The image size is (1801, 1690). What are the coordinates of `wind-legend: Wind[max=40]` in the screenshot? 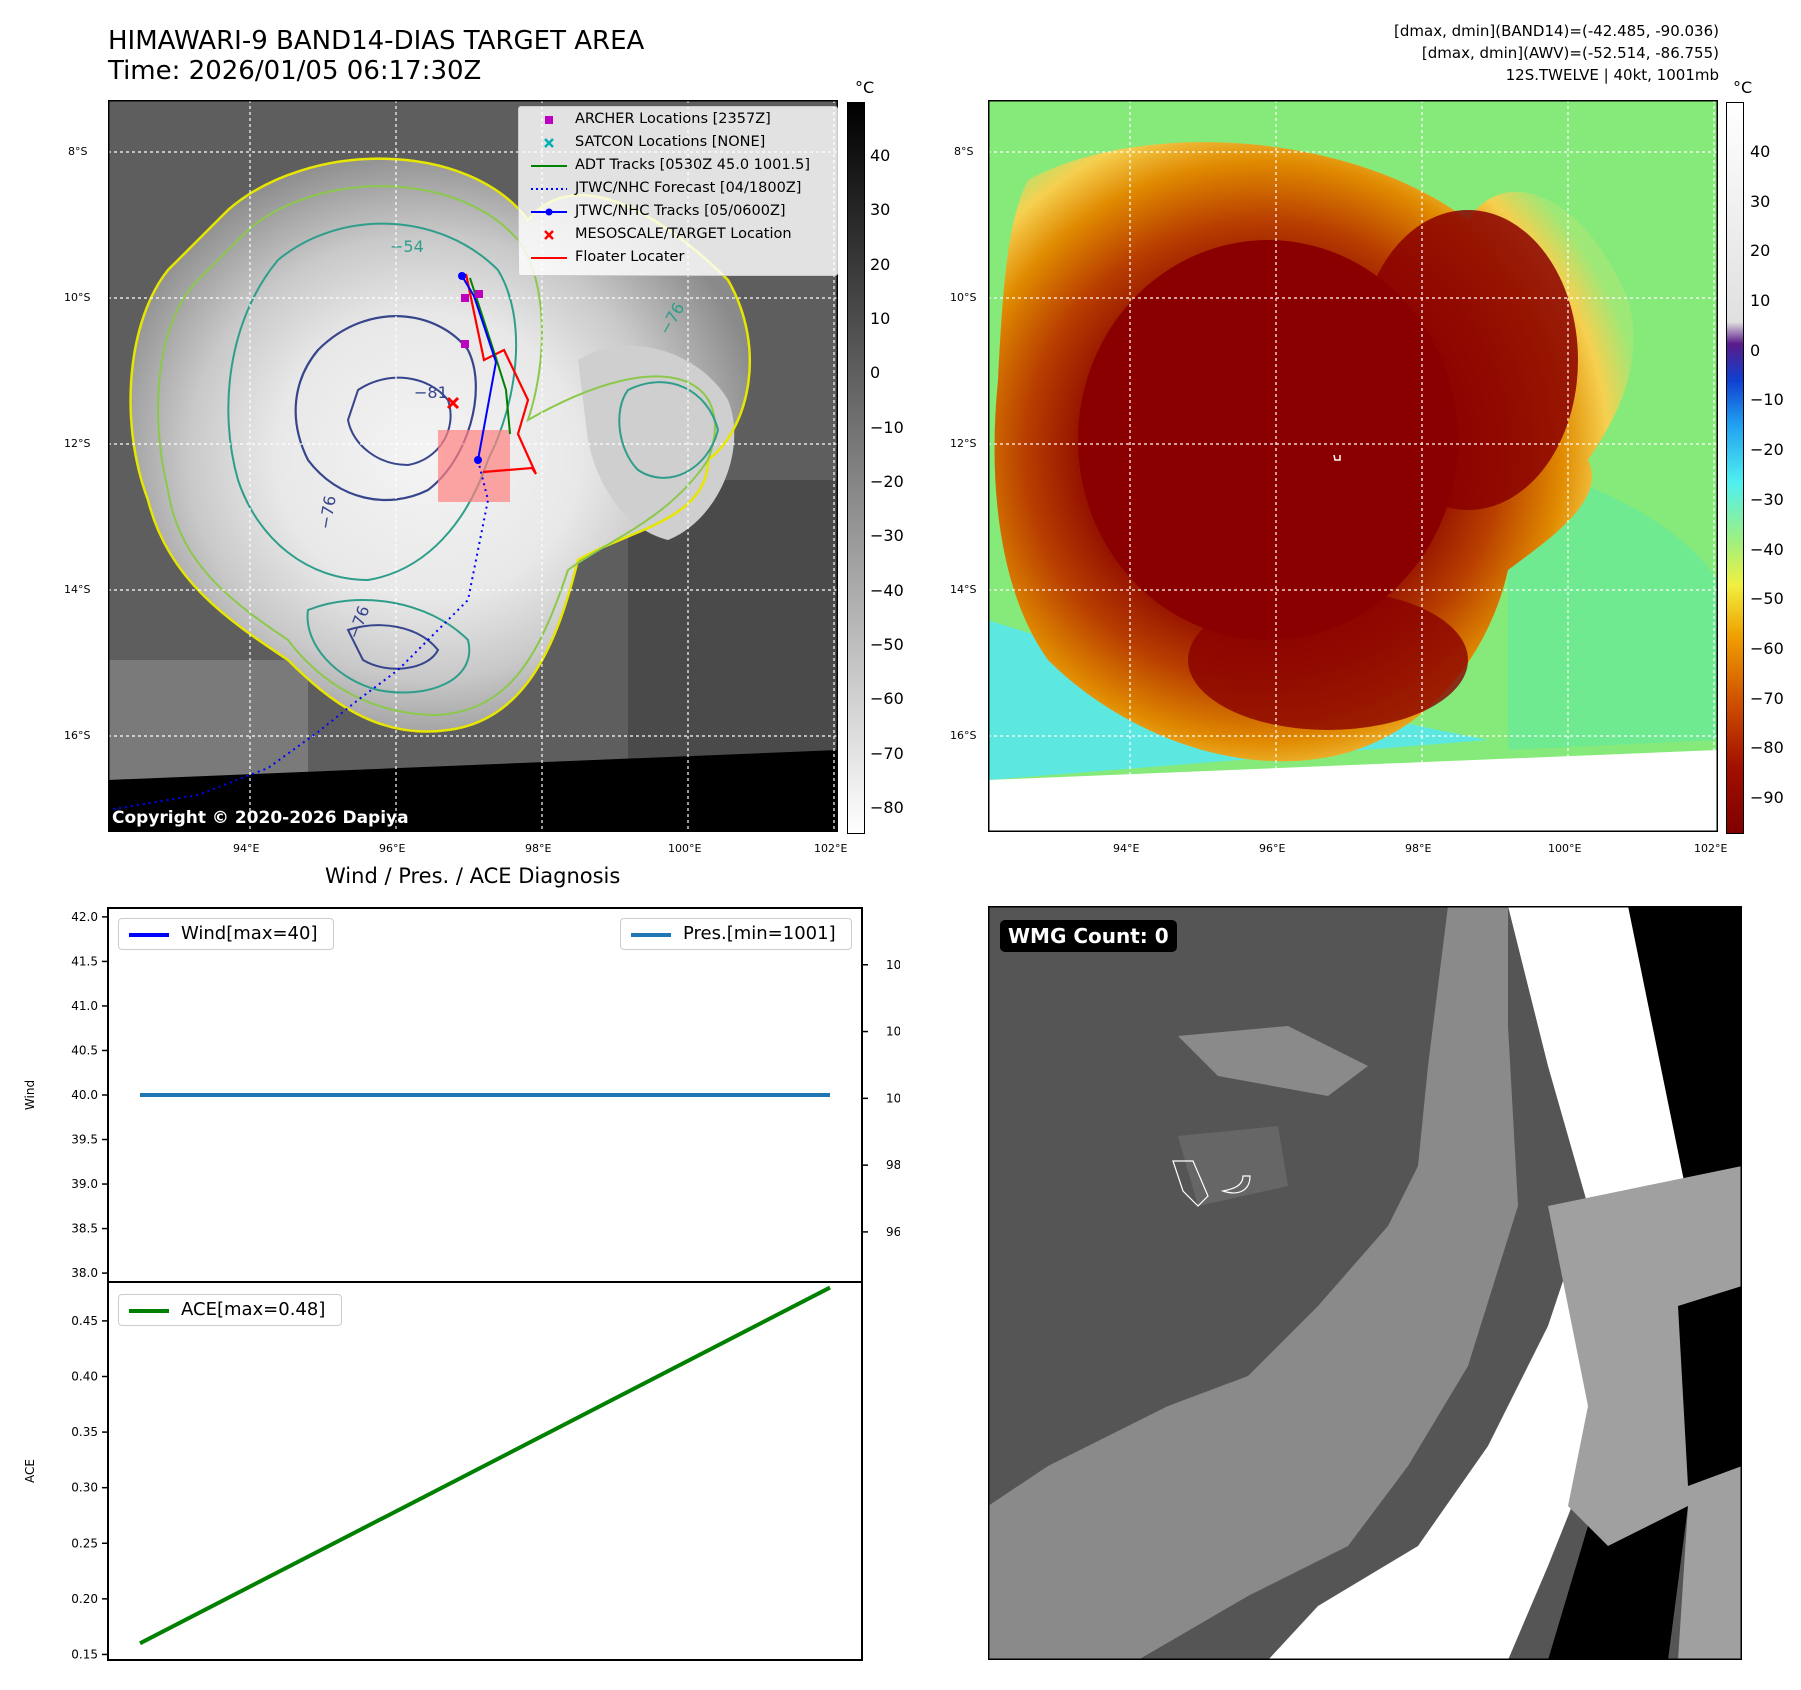 It's located at (226, 934).